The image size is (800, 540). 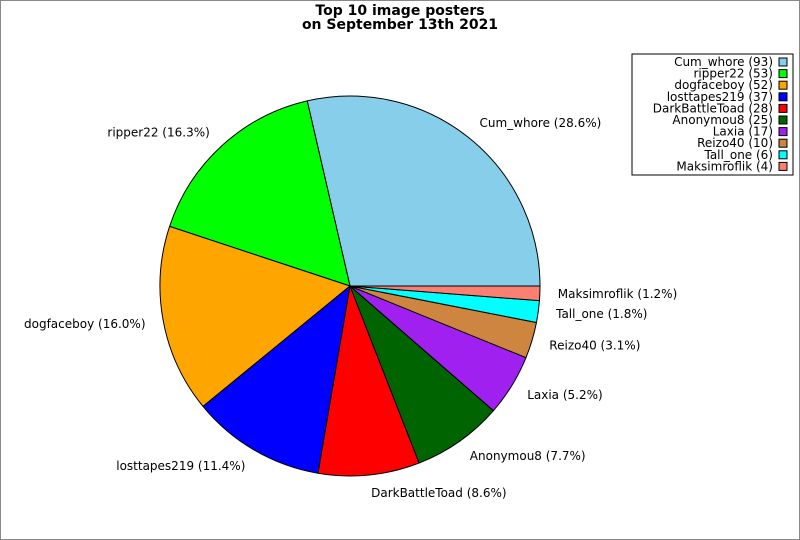 I want to click on slice-label-losttapes219: losttapes219 (11.4%), so click(x=180, y=466).